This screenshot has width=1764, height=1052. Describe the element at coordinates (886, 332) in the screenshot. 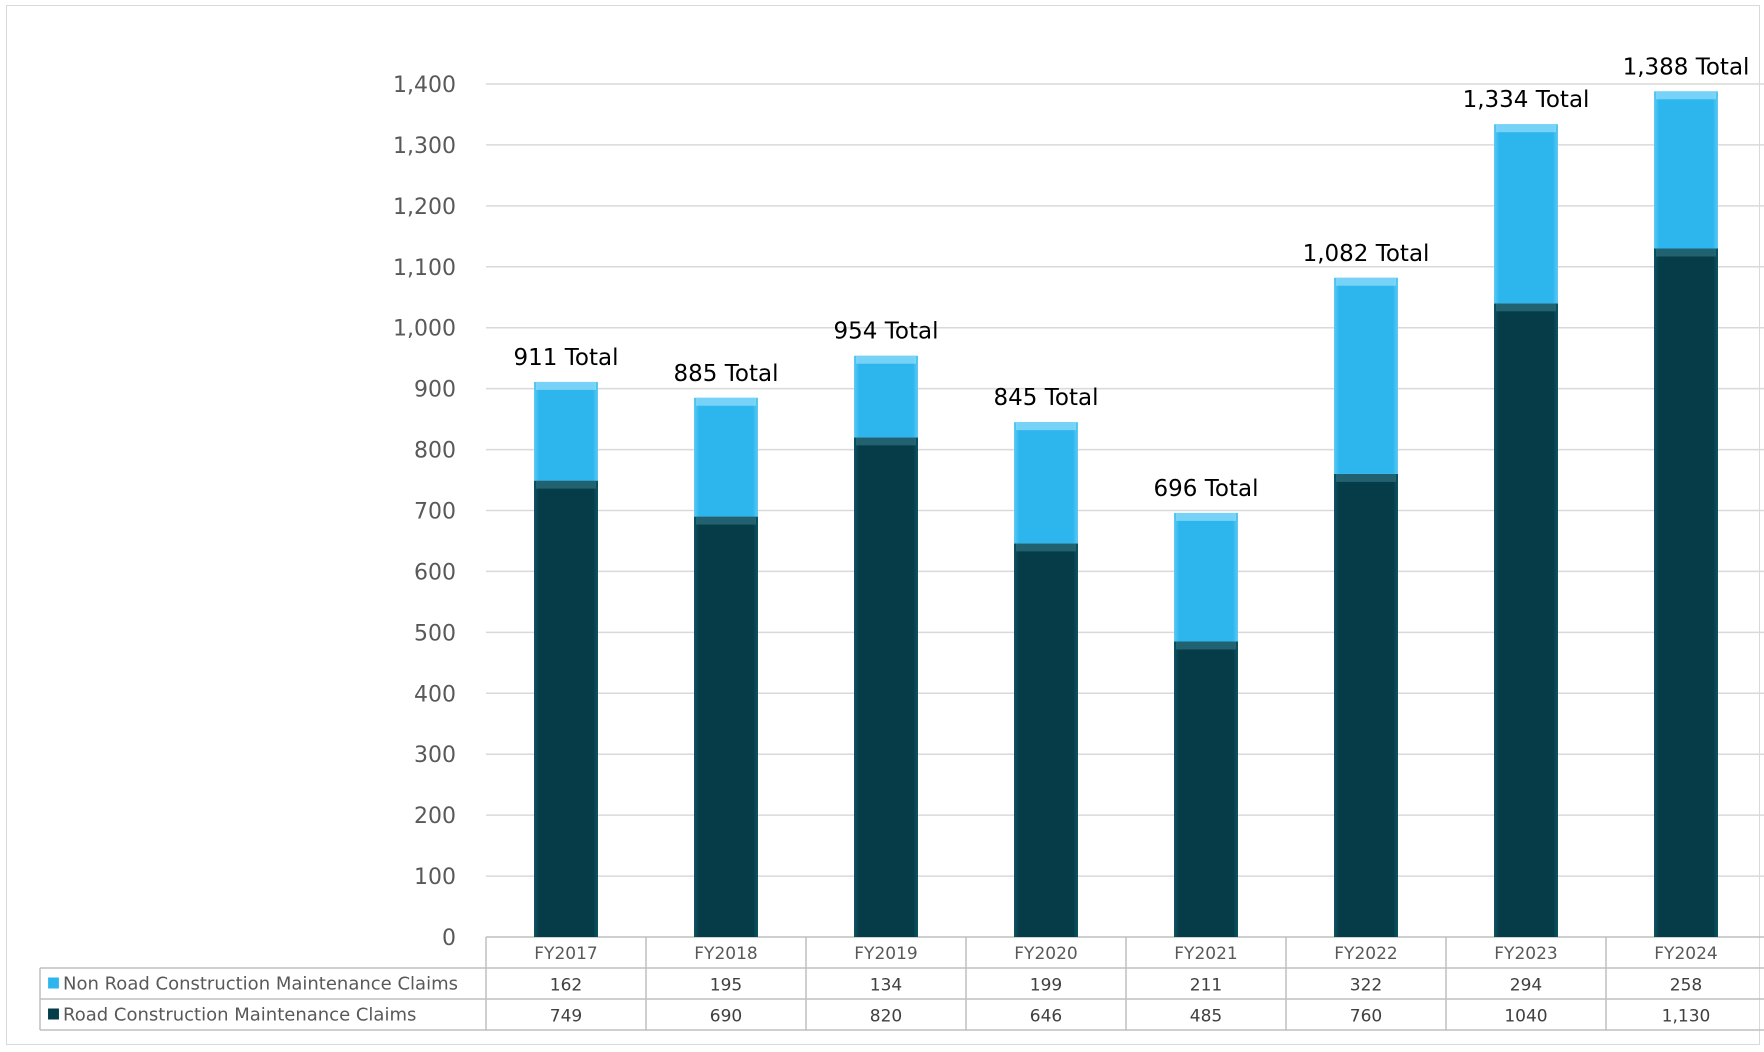

I see `total-label: 954 Total` at that location.